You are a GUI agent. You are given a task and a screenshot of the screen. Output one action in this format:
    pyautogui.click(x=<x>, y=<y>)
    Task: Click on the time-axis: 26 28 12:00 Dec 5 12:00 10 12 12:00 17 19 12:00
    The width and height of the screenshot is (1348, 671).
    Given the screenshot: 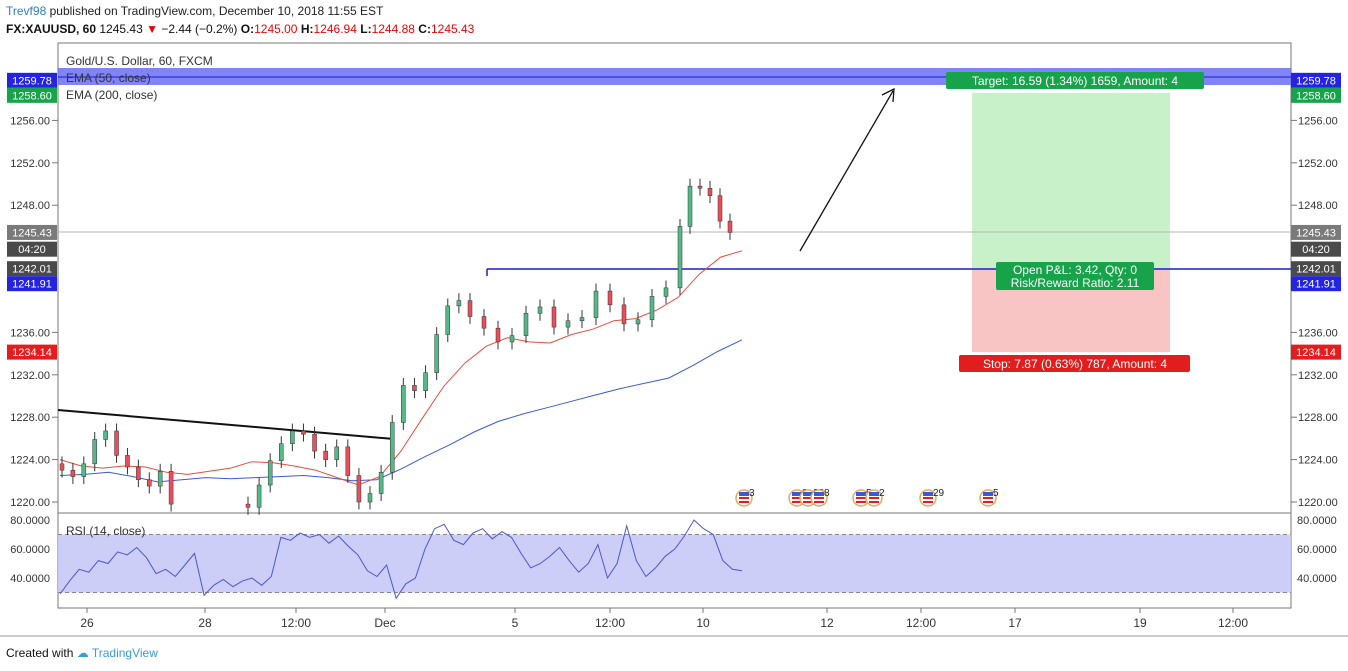 What is the action you would take?
    pyautogui.click(x=664, y=619)
    